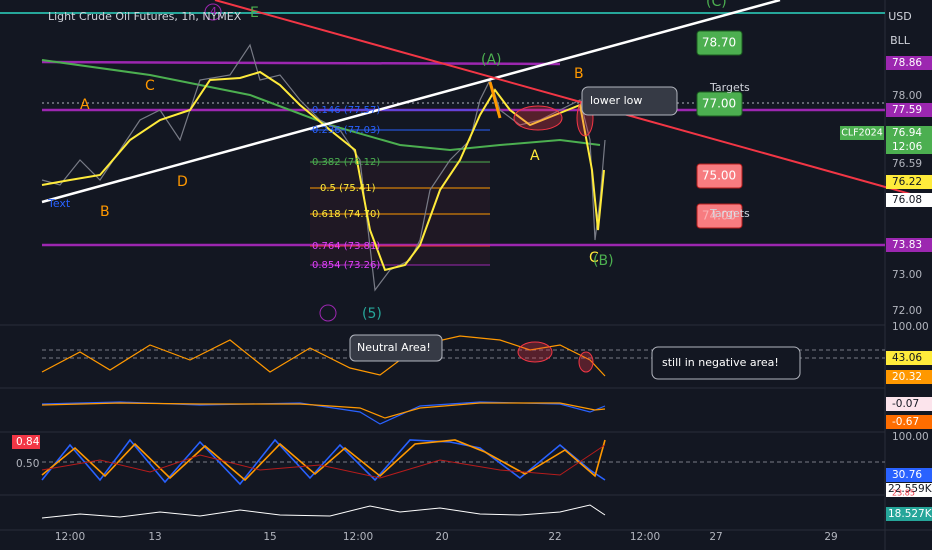  Describe the element at coordinates (446, 537) in the screenshot. I see `time-axis: 12:00 13 15 12:00 20 22 12:00 27 29` at that location.